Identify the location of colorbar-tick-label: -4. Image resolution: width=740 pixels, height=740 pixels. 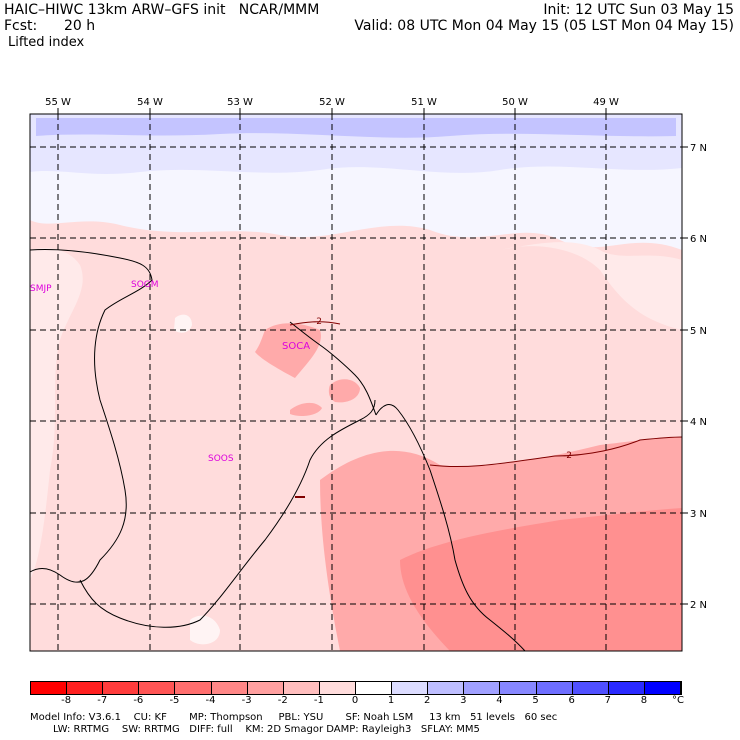
(210, 700).